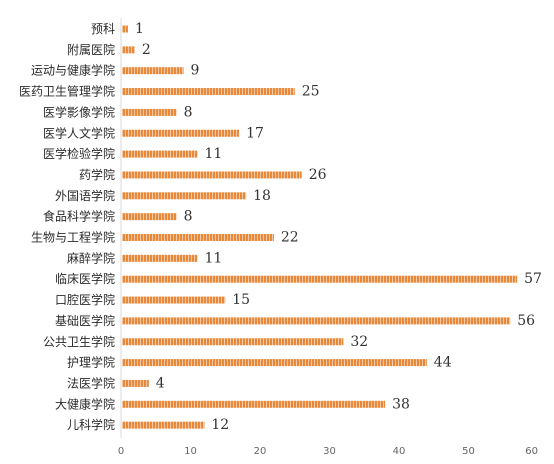 Image resolution: width=554 pixels, height=464 pixels. I want to click on category-label: 运动与健康学院, so click(73, 70).